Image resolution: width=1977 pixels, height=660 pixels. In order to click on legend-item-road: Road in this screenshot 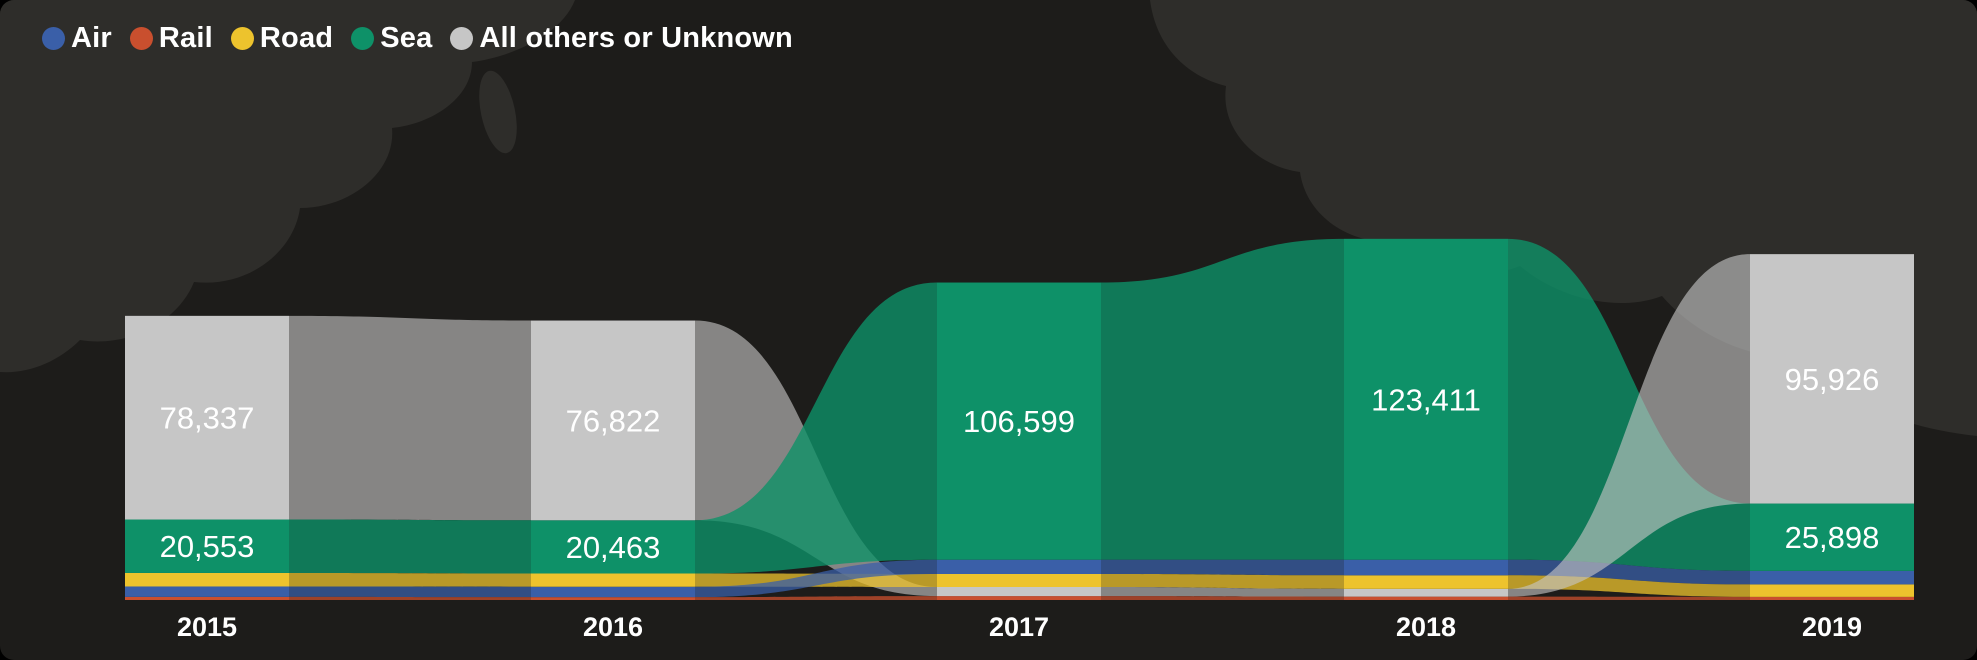, I will do `click(282, 38)`.